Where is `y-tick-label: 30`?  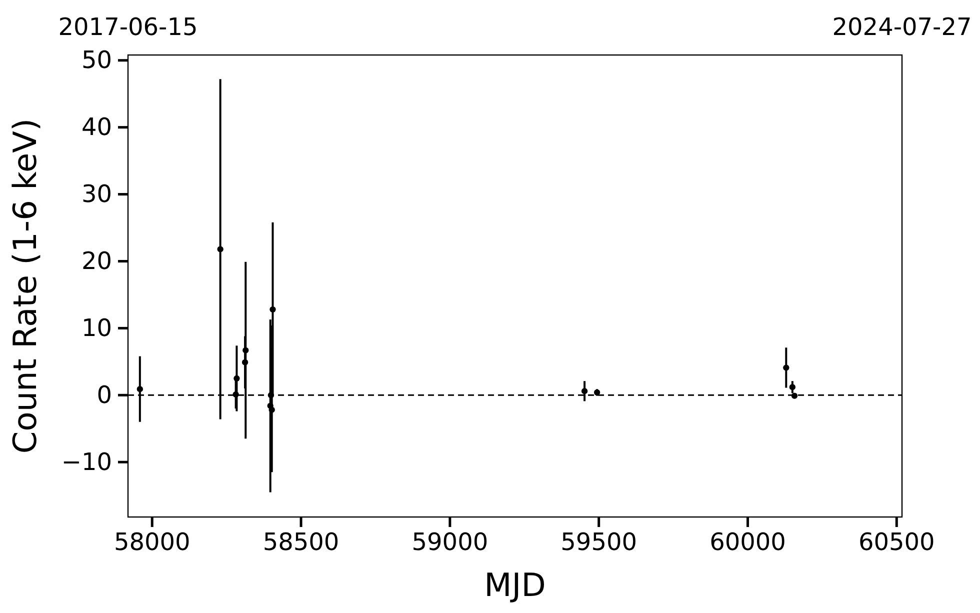 y-tick-label: 30 is located at coordinates (96, 194).